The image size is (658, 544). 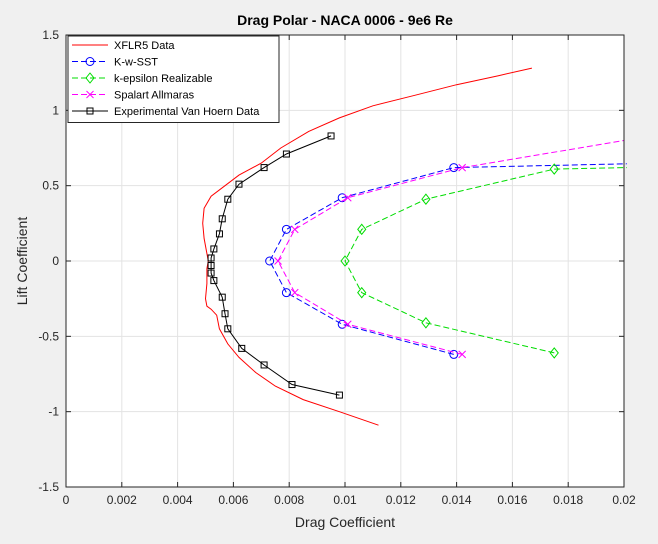 I want to click on x-tick-label: 0.01, so click(x=345, y=500).